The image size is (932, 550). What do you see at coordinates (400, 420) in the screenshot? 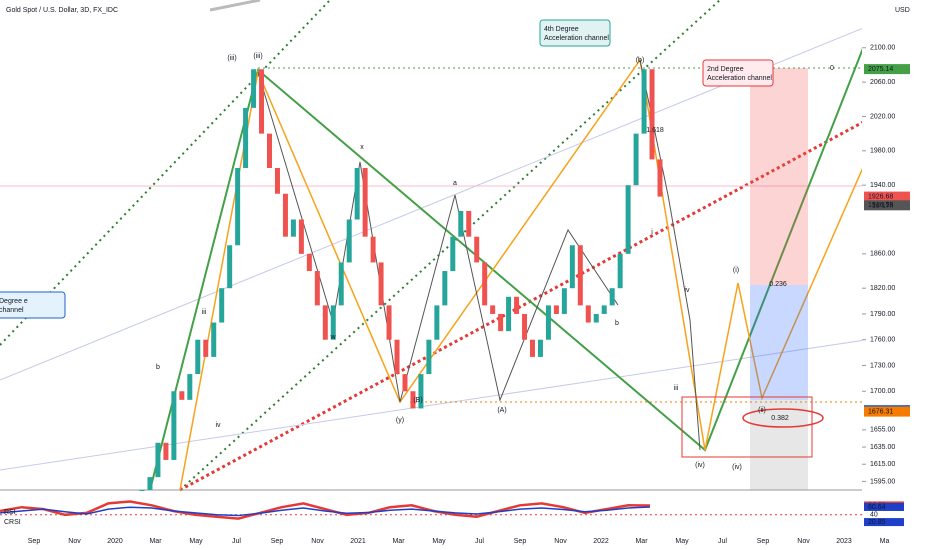
I see `wave-label: (y)` at bounding box center [400, 420].